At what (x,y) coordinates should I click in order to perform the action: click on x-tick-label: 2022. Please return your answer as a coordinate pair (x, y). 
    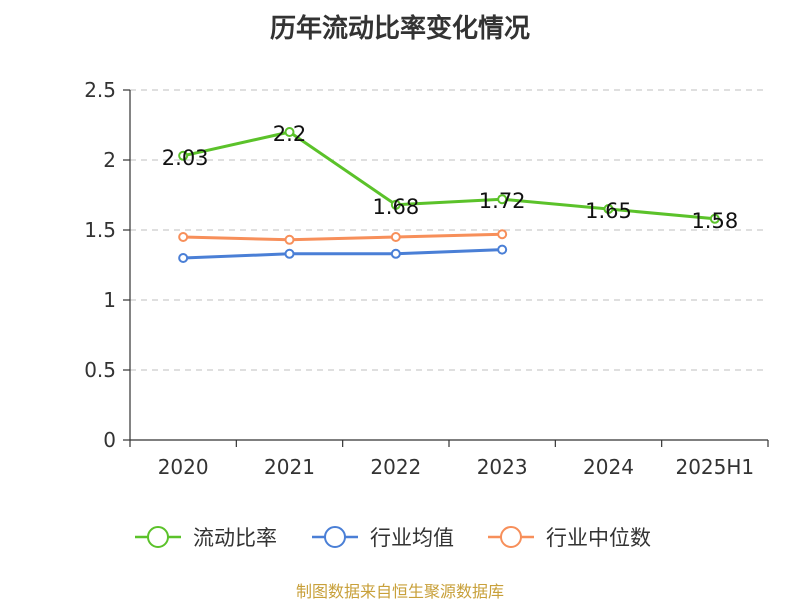
    Looking at the image, I should click on (395, 467).